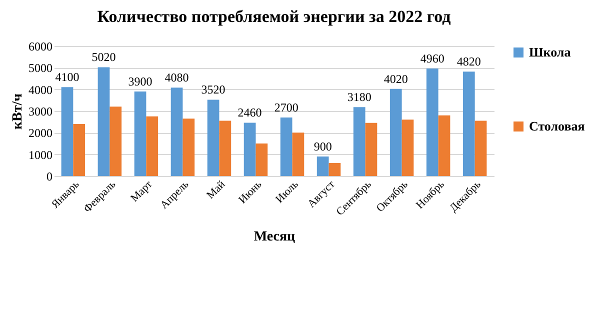 The height and width of the screenshot is (335, 610). I want to click on data-label: 4100, so click(67, 77).